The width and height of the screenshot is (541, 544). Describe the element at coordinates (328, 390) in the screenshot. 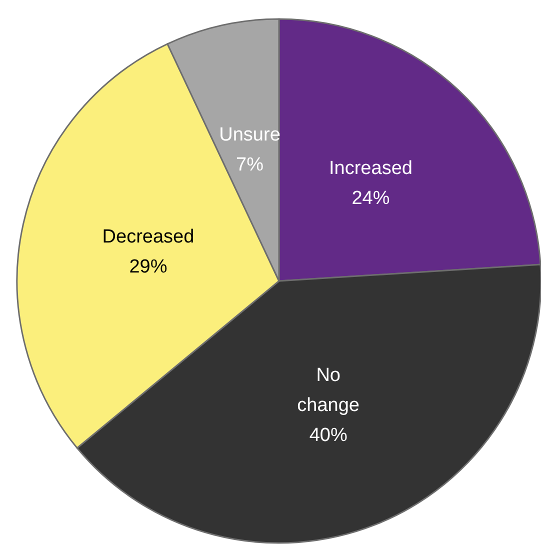

I see `slice-label: No change` at that location.